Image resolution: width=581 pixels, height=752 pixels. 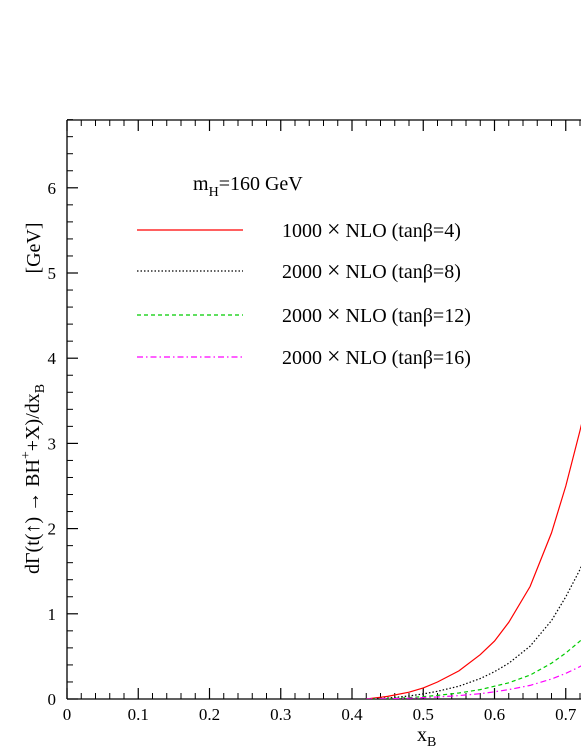 What do you see at coordinates (431, 742) in the screenshot?
I see `x-label-sub: B` at bounding box center [431, 742].